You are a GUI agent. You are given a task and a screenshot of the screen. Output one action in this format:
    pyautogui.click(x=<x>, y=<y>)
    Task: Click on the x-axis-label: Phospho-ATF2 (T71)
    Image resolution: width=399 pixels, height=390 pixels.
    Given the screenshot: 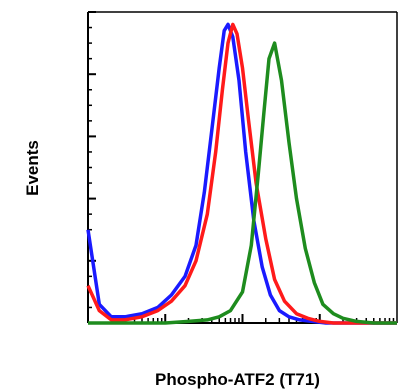 What is the action you would take?
    pyautogui.click(x=237, y=379)
    